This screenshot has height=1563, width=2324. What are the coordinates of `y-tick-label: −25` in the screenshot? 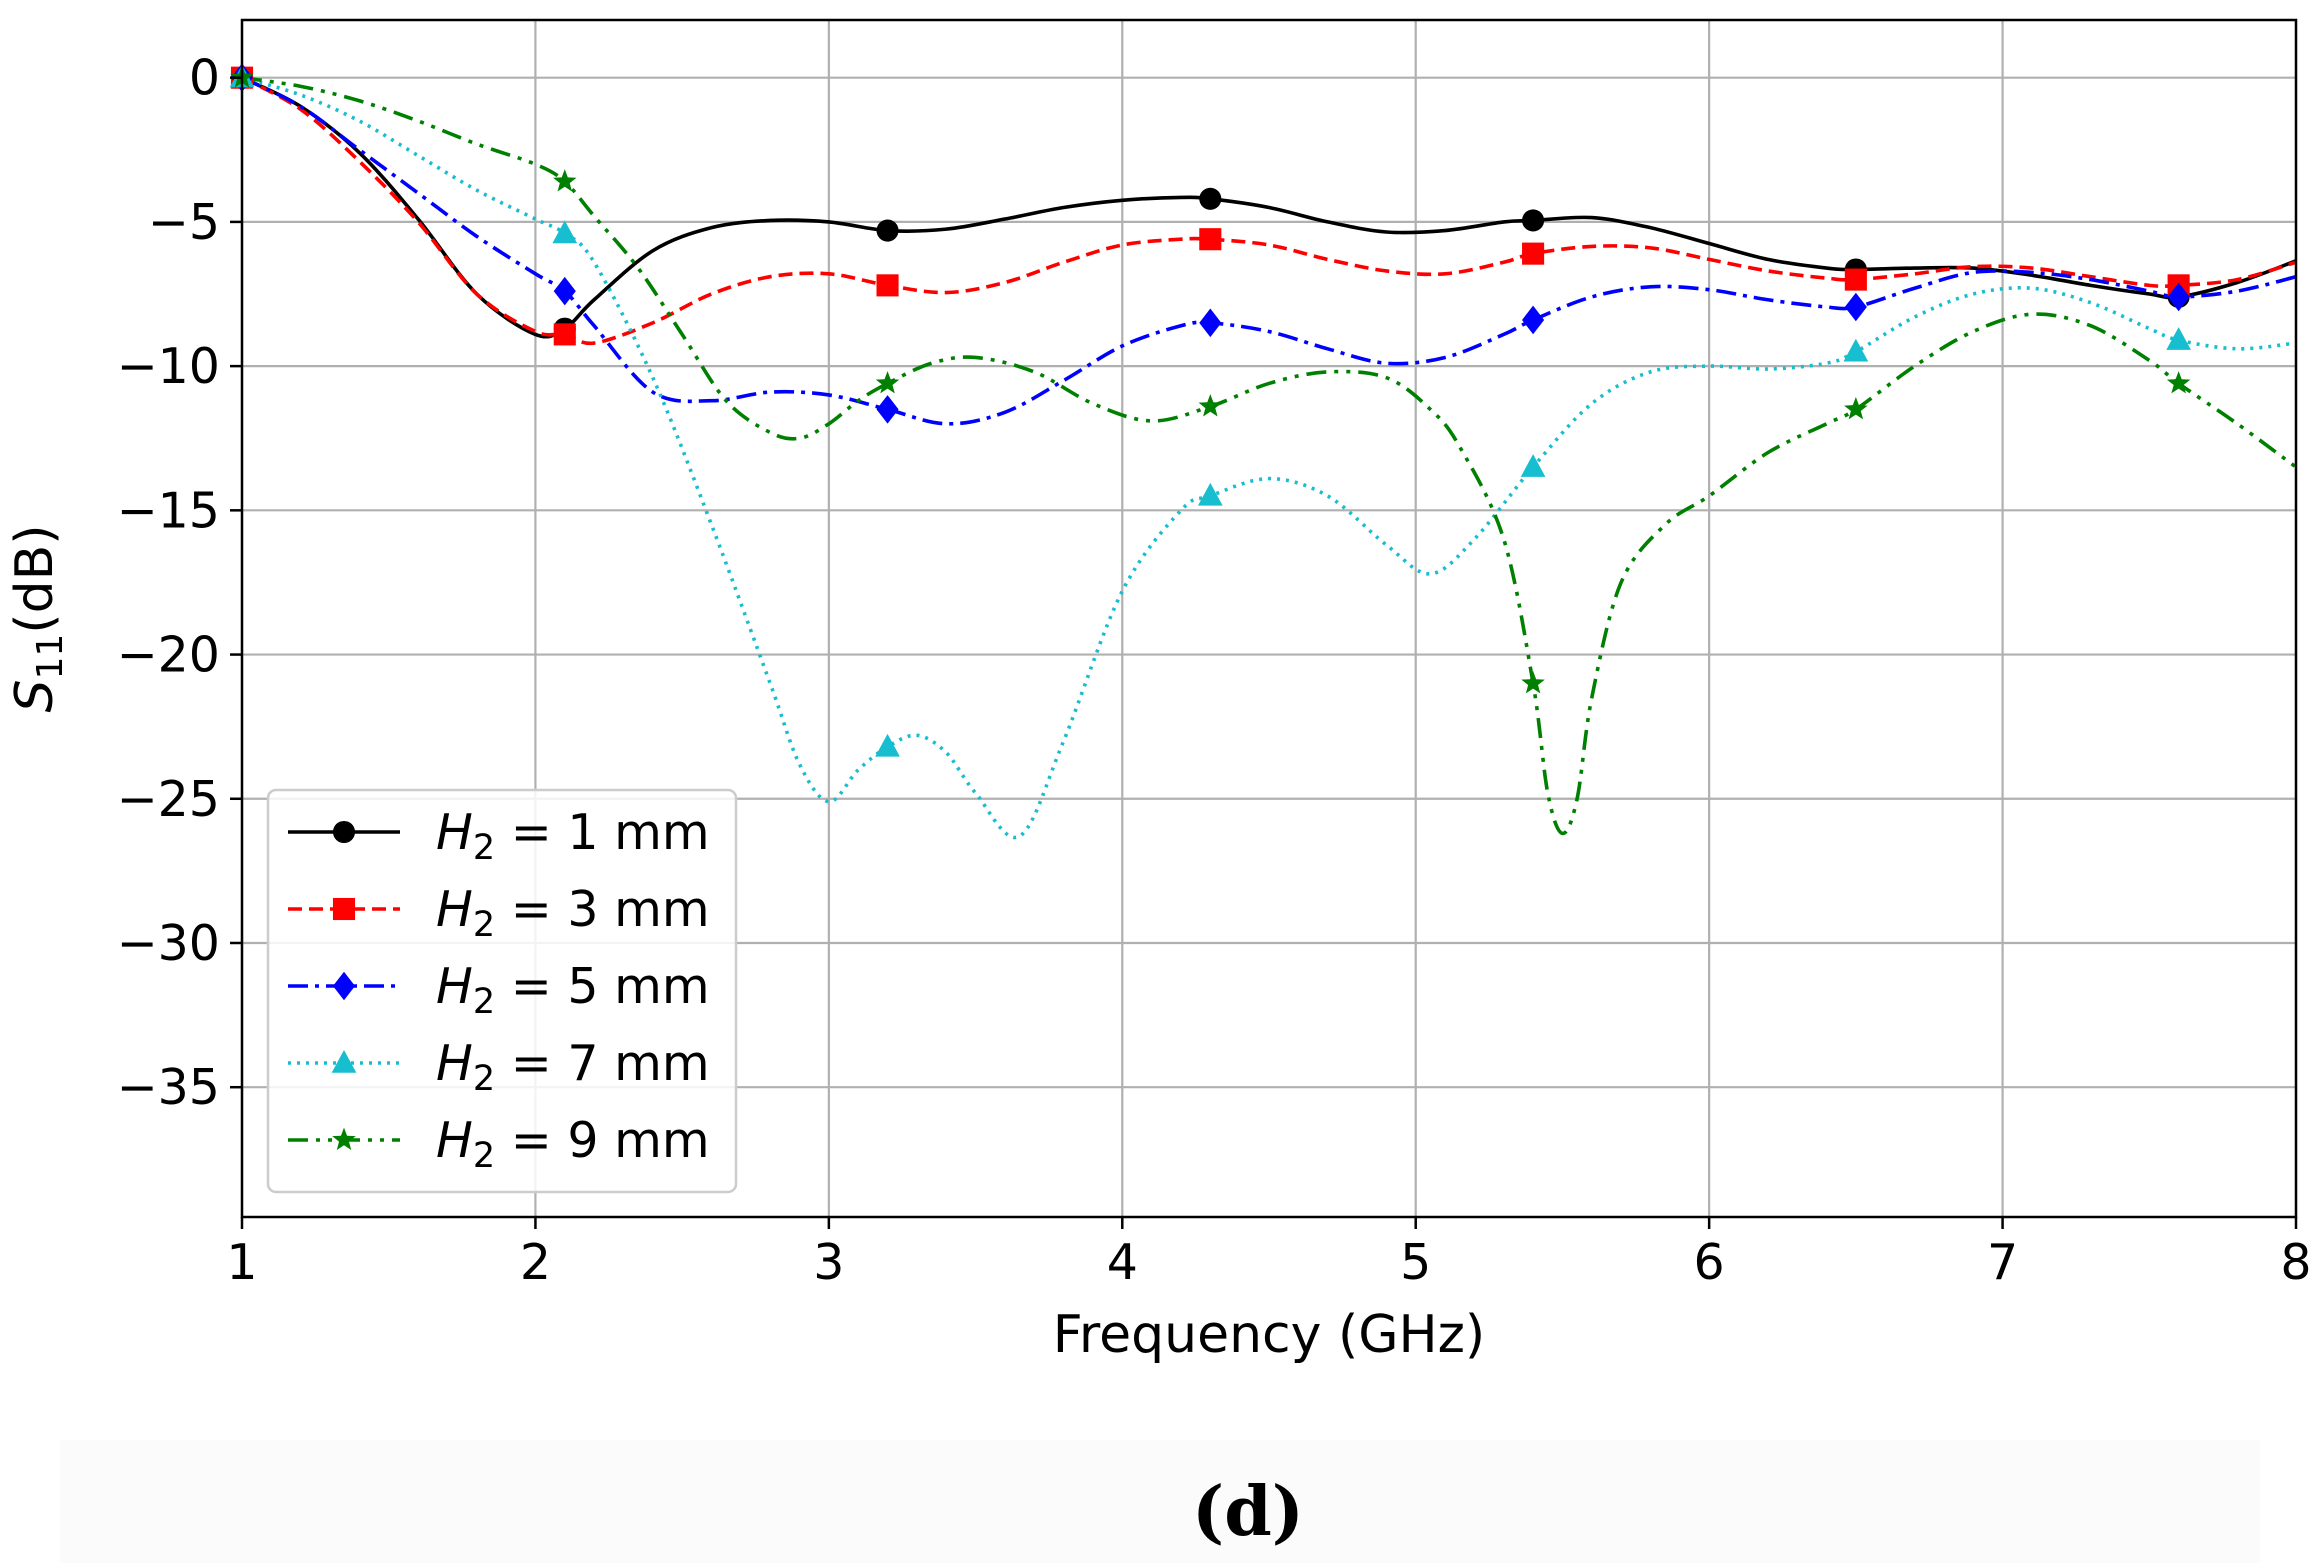 It's located at (168, 799).